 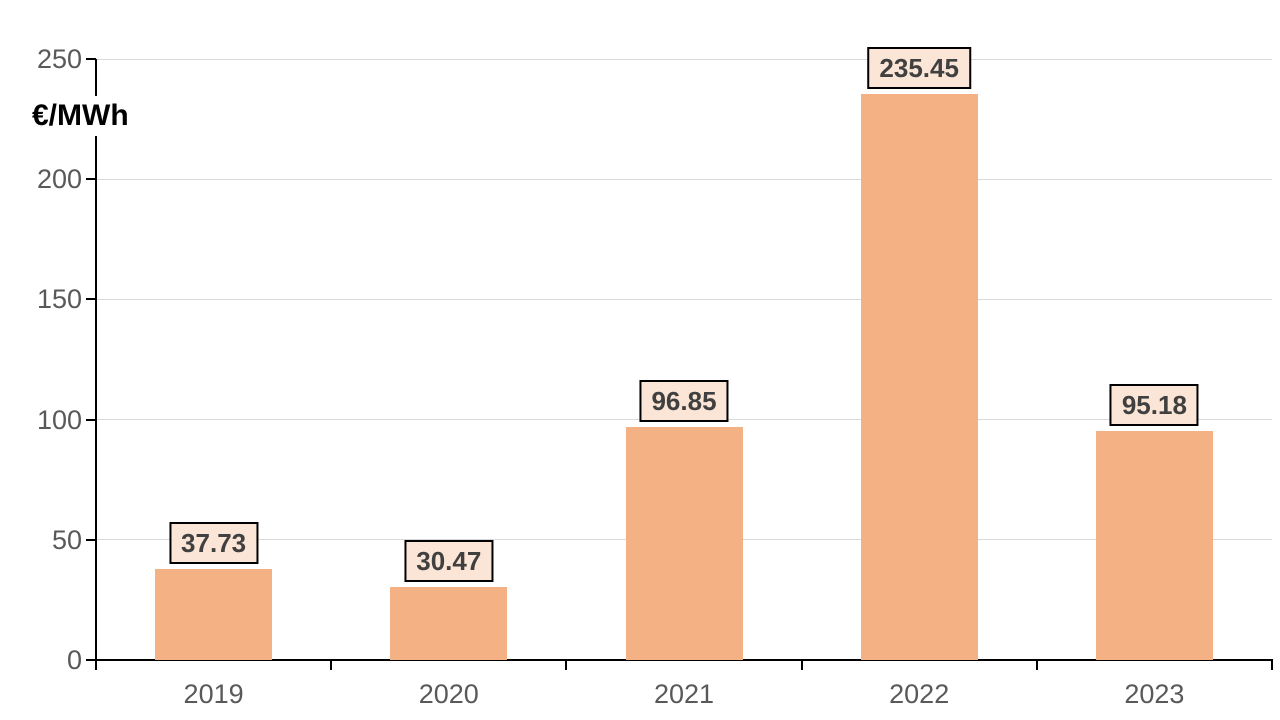 I want to click on x-axis-line, so click(x=684, y=660).